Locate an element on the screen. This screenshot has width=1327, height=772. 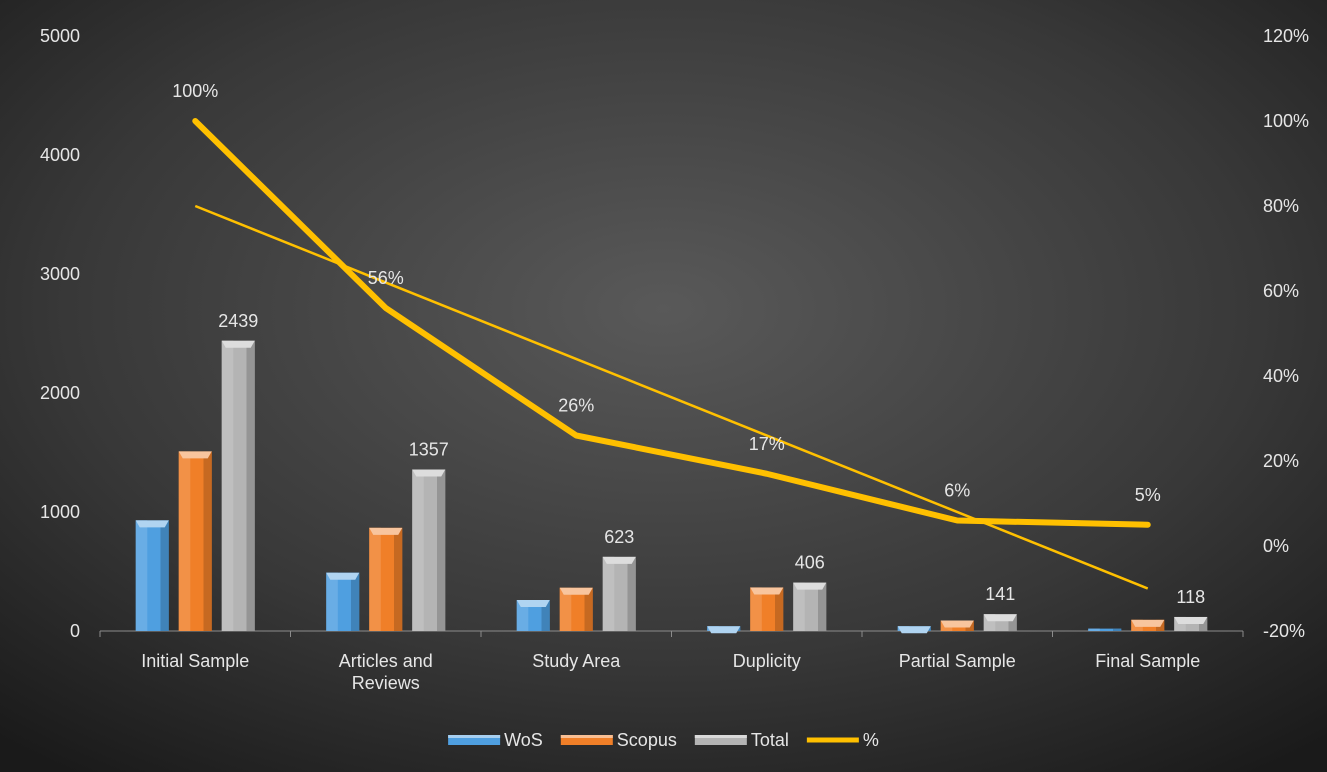
right-axis: -20% 0% 20% 40% 60% 80% 100% 120% is located at coordinates (1286, 333).